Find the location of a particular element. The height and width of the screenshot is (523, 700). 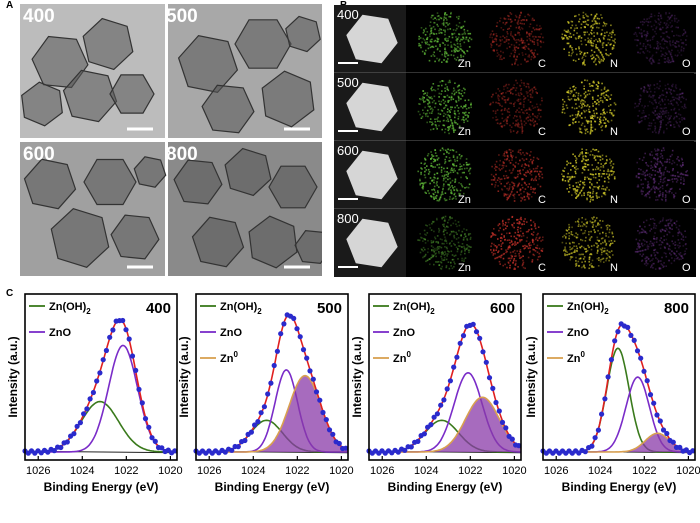

chart-title: 400 is located at coordinates (158, 308).